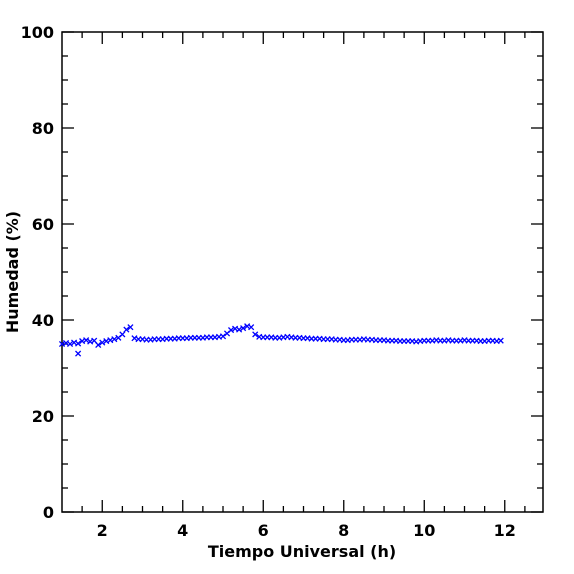 This screenshot has height=574, width=574. I want to click on y-tick-label: 0, so click(48, 512).